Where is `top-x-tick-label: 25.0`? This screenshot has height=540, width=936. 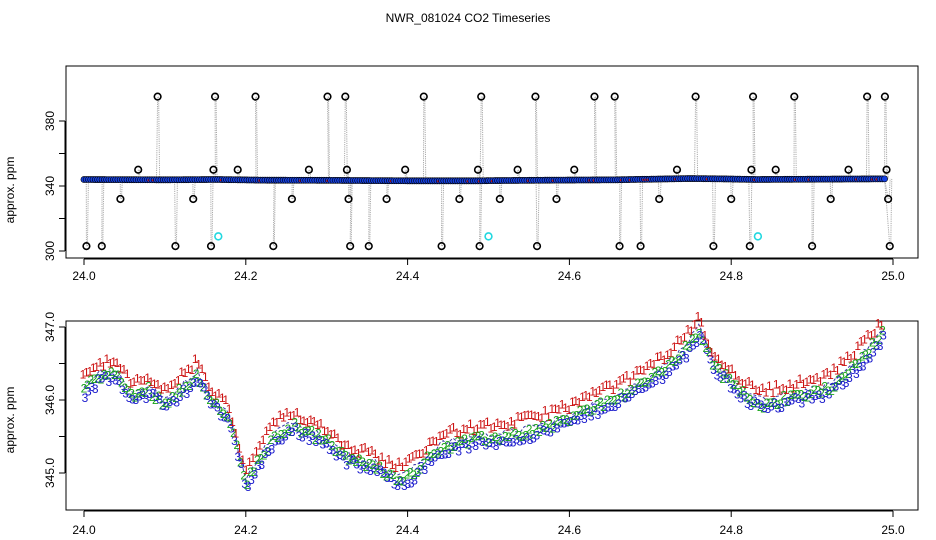 top-x-tick-label: 25.0 is located at coordinates (893, 276).